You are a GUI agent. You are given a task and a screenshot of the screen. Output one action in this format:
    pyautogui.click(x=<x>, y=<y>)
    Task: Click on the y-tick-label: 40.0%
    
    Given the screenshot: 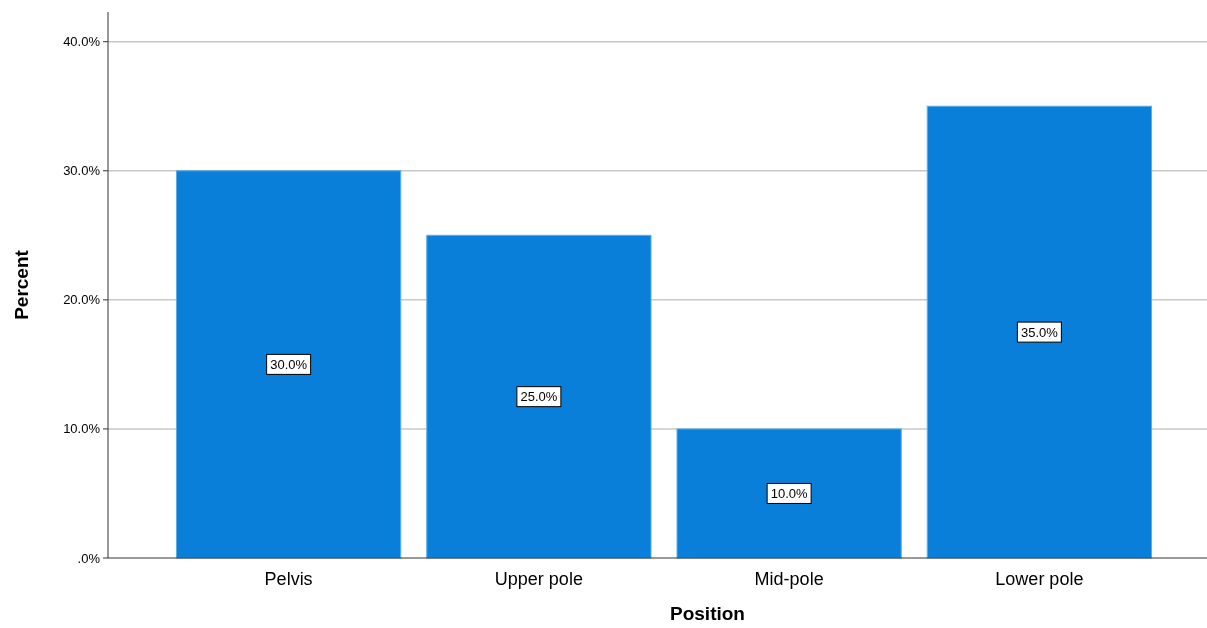 What is the action you would take?
    pyautogui.click(x=82, y=42)
    